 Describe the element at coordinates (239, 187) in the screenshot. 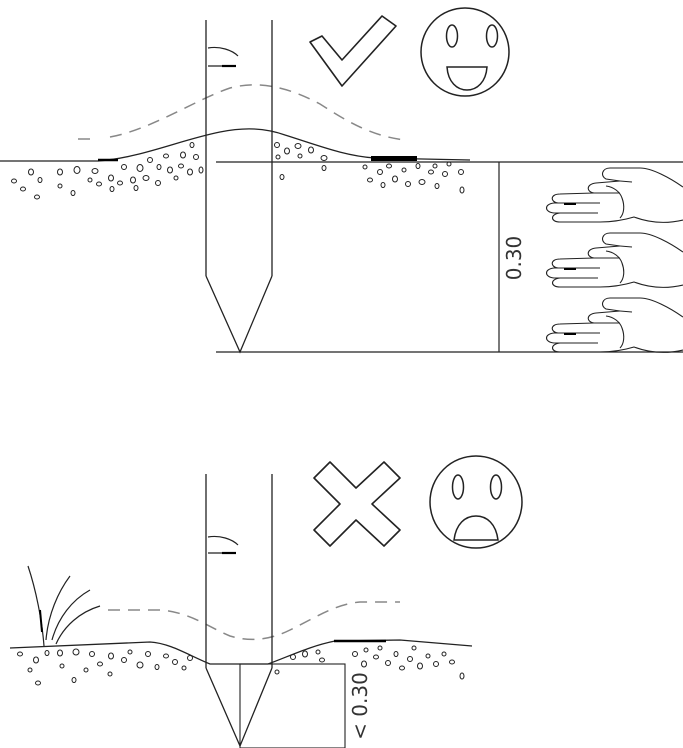

I see `top-stake` at that location.